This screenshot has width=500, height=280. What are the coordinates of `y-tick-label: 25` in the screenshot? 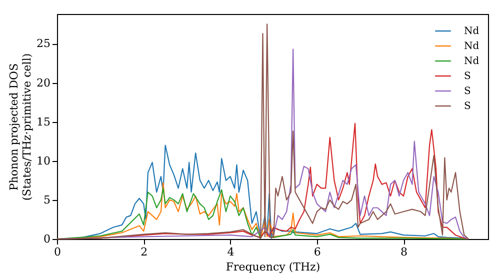 It's located at (43, 43).